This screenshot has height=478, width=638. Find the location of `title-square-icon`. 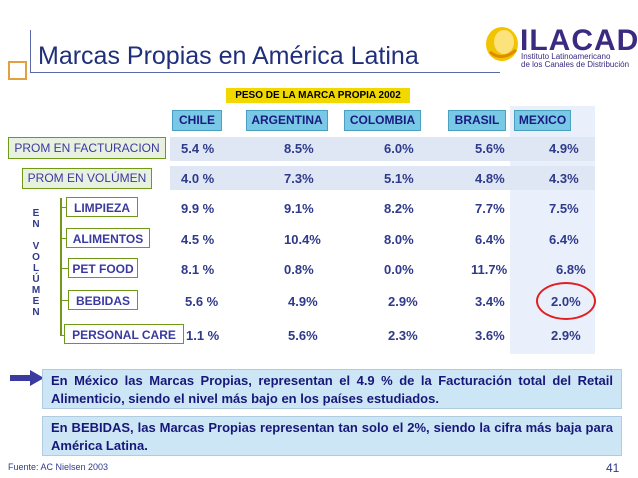

title-square-icon is located at coordinates (17, 70).